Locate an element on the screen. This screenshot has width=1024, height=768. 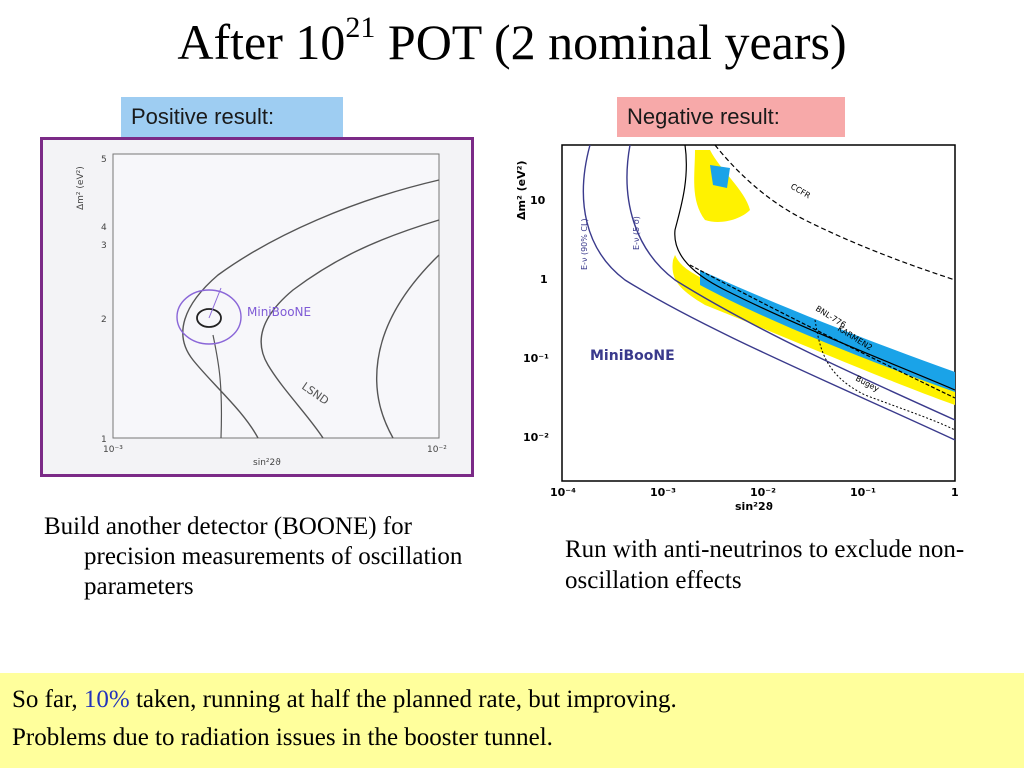
negative-result-label: Negative result: is located at coordinates (731, 117).